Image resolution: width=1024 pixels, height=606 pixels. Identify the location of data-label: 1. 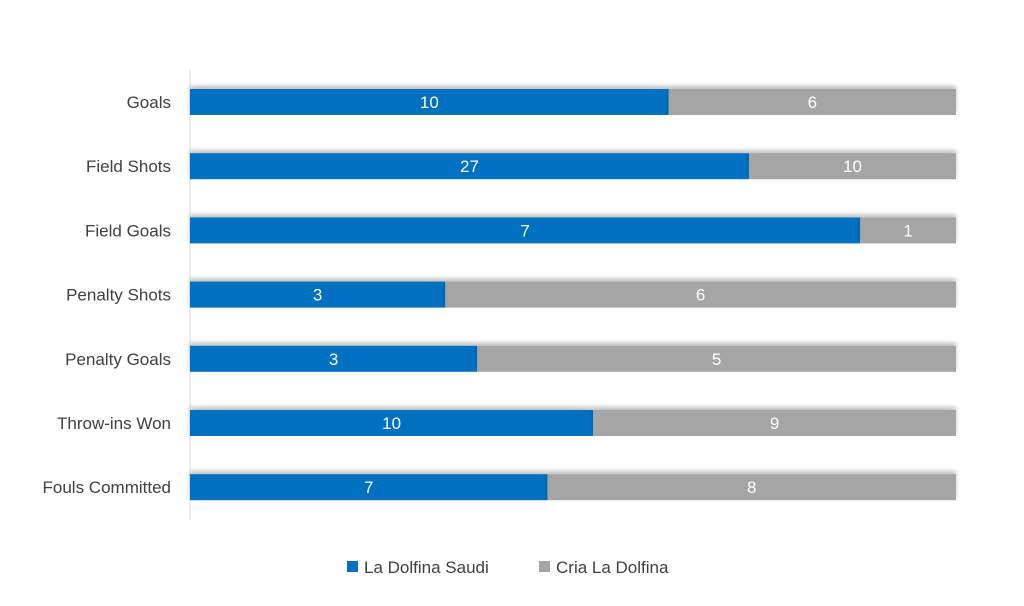
(907, 230).